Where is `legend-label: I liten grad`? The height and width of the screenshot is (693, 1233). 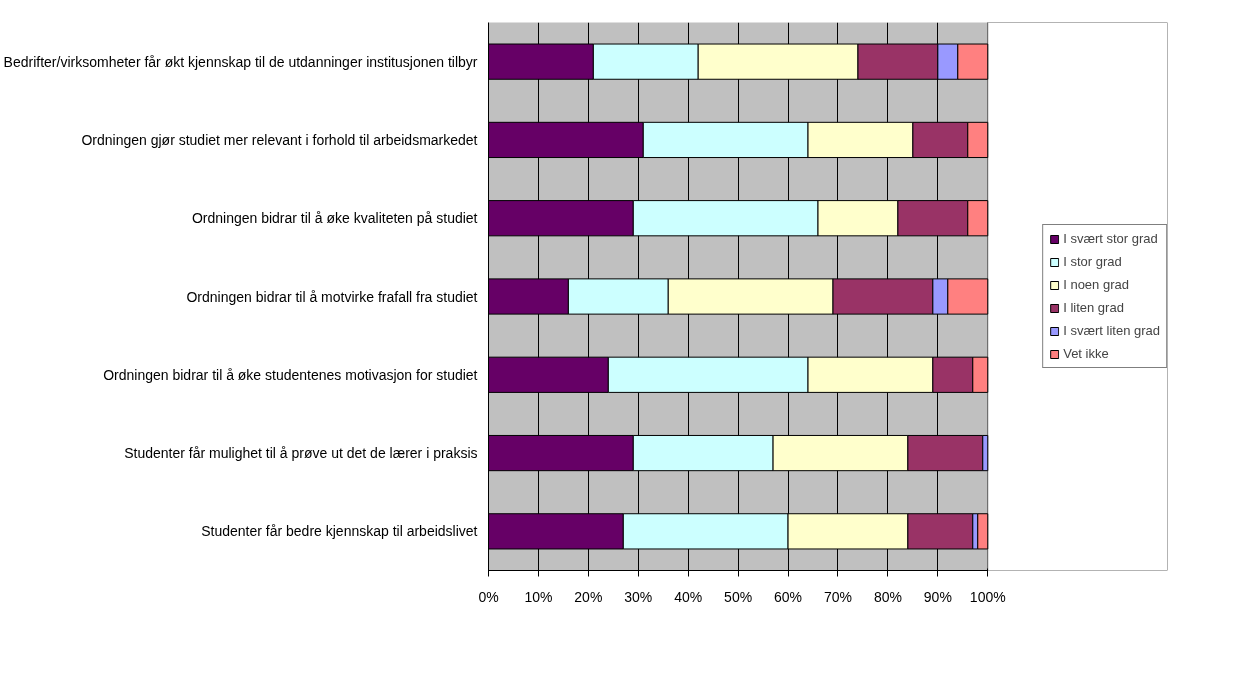 legend-label: I liten grad is located at coordinates (1093, 307).